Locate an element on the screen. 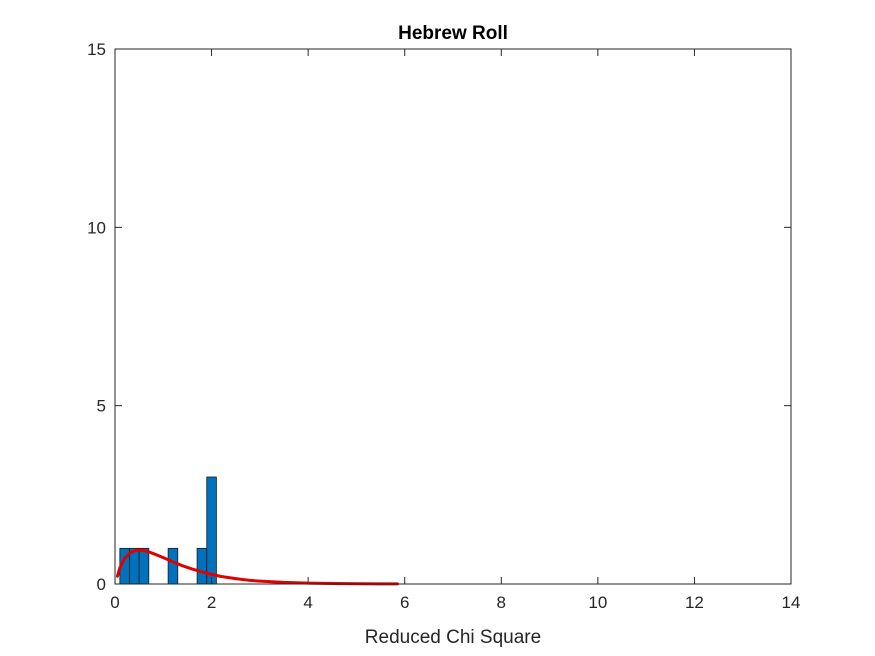 The height and width of the screenshot is (656, 875). x-tick-label: 12 is located at coordinates (694, 602).